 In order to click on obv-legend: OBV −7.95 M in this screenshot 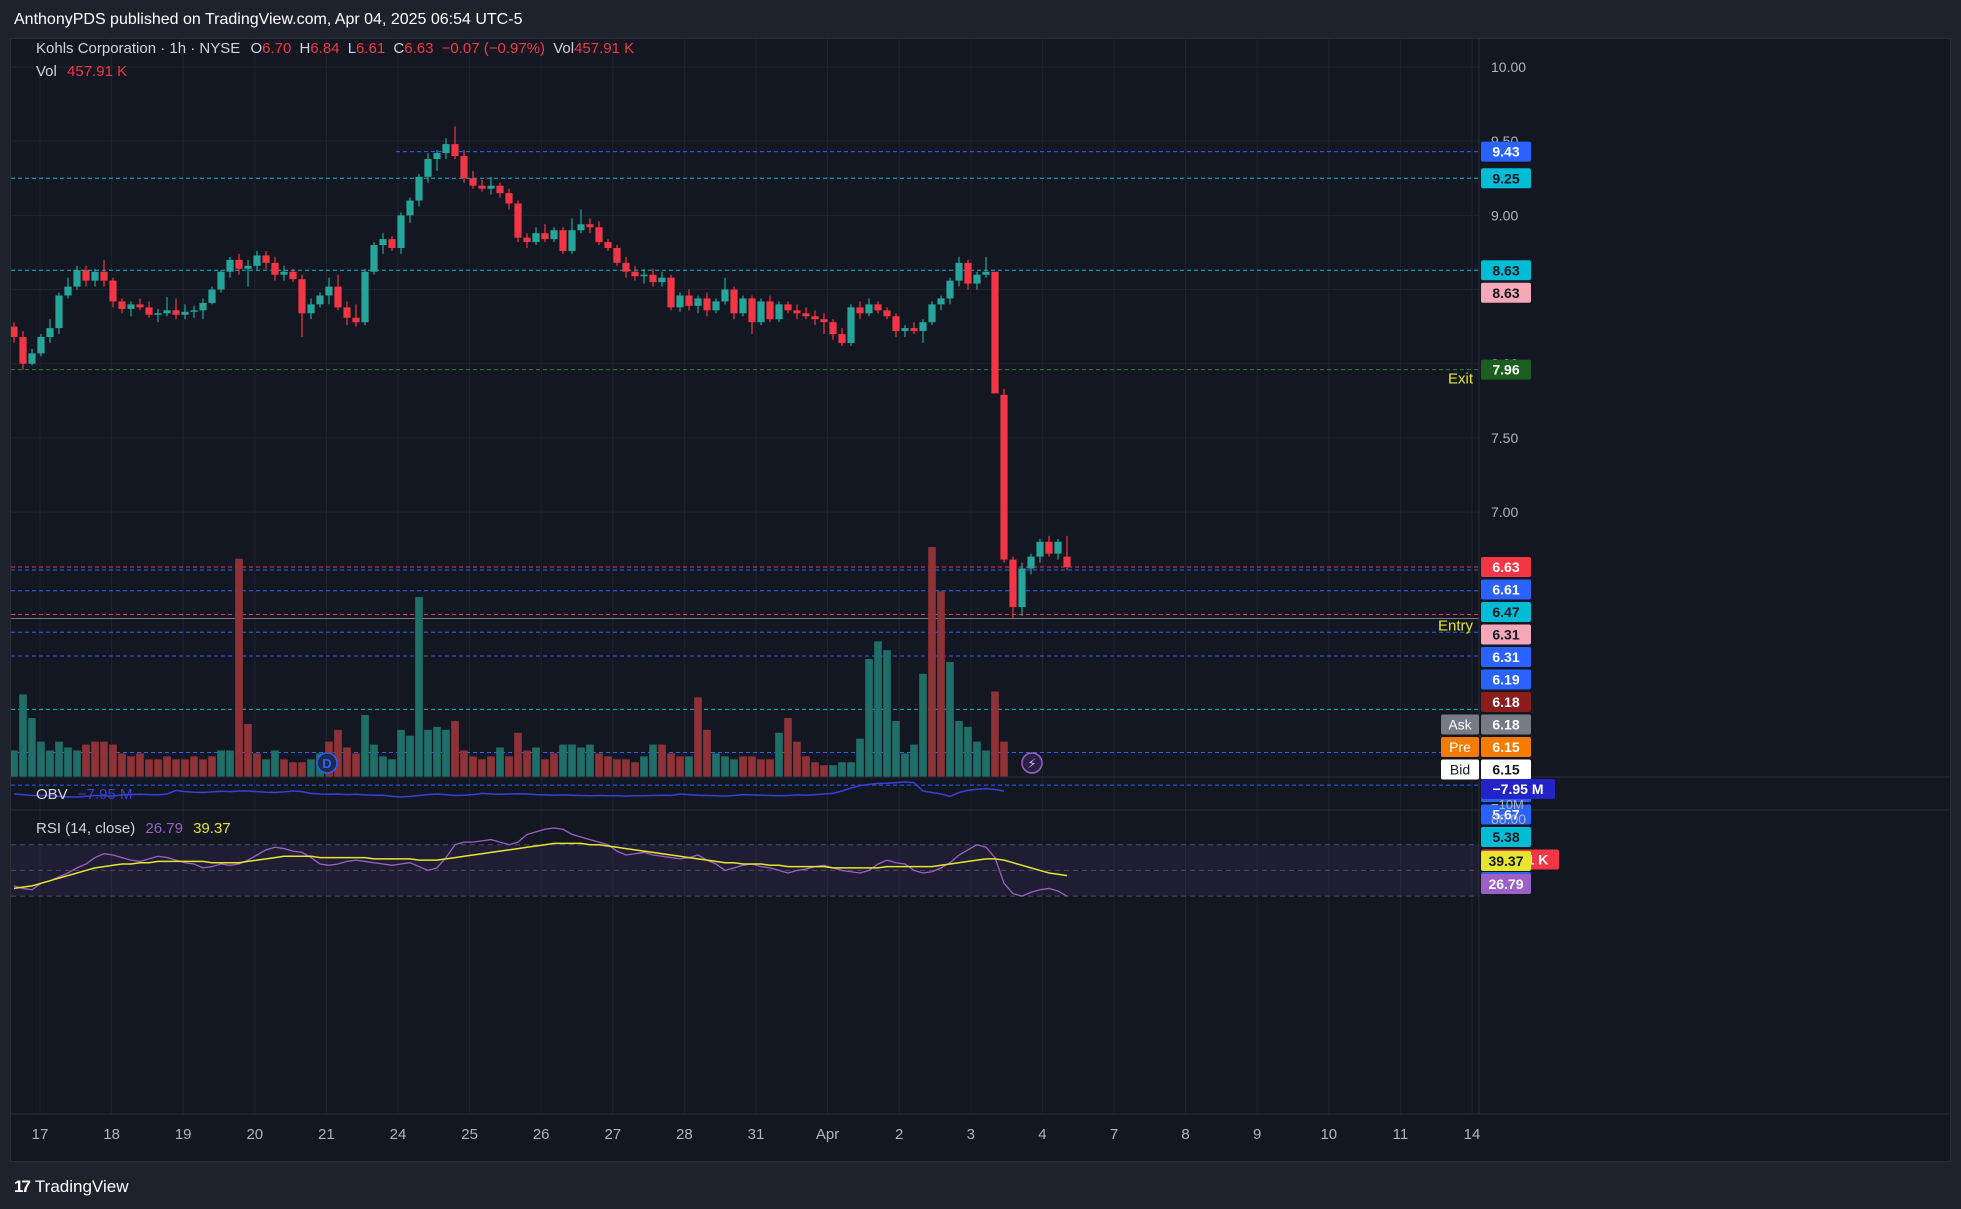, I will do `click(84, 794)`.